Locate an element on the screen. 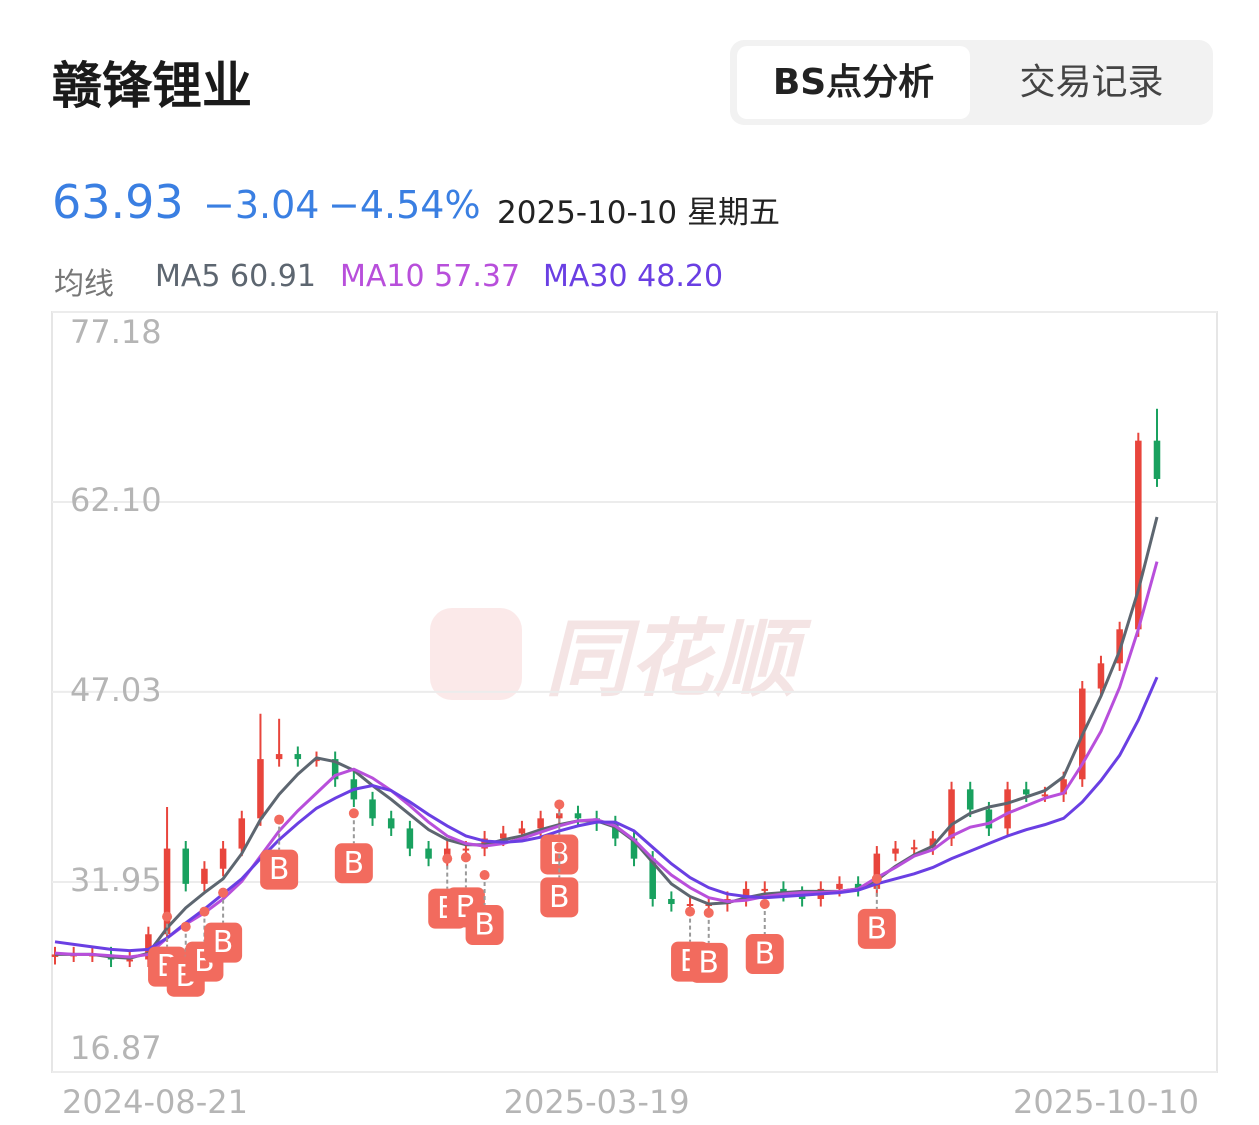  tab: 交易记录 is located at coordinates (1091, 82).